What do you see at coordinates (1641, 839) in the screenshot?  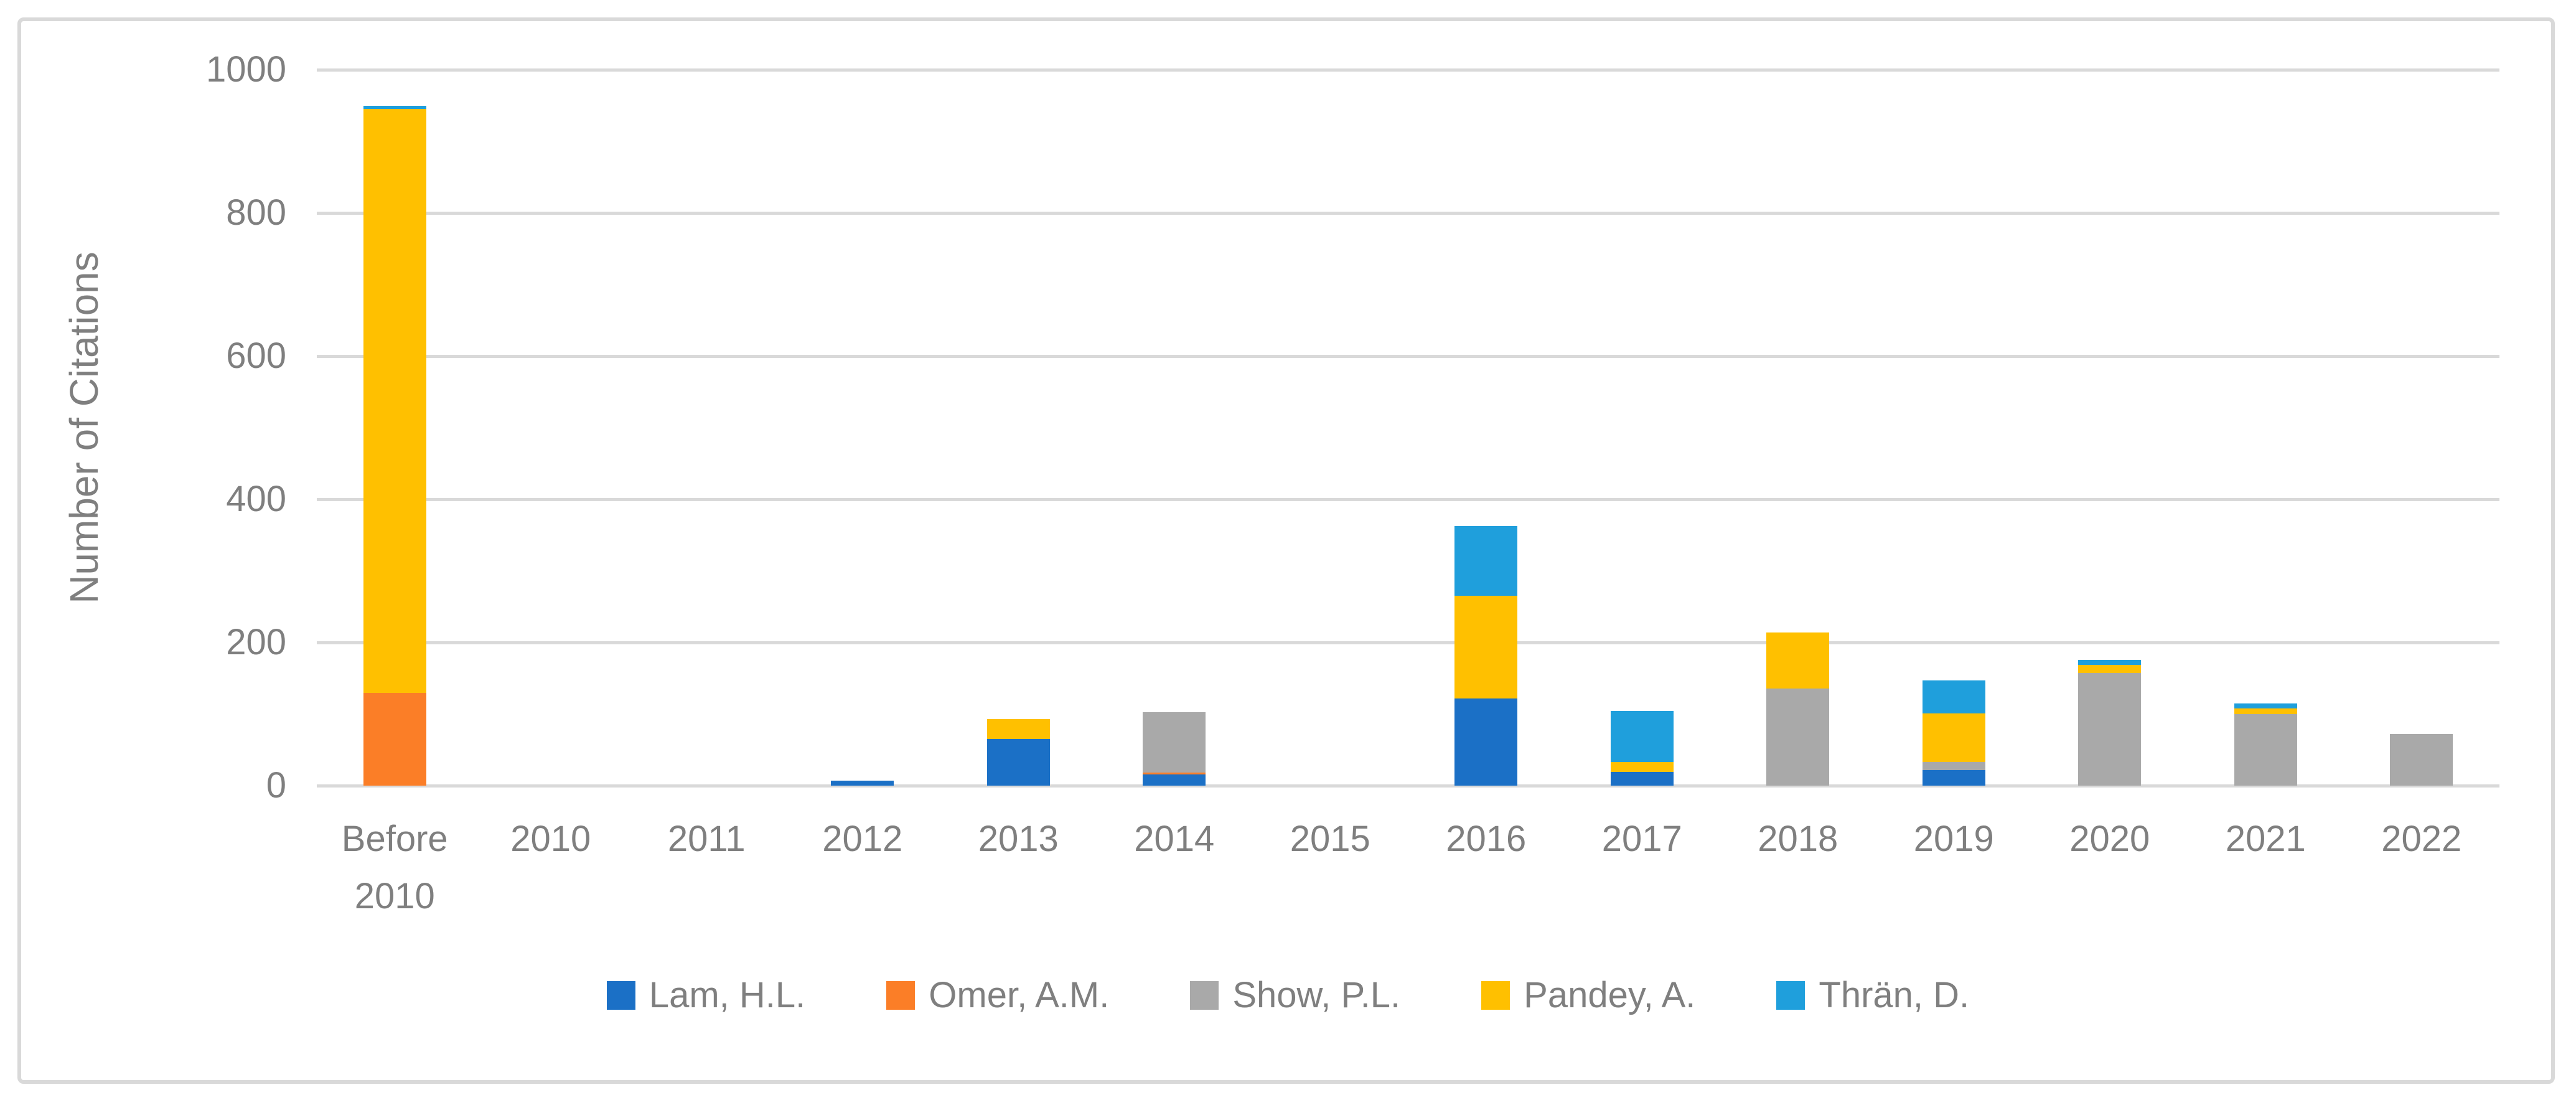 I see `x-tick-label-2017: 2017` at bounding box center [1641, 839].